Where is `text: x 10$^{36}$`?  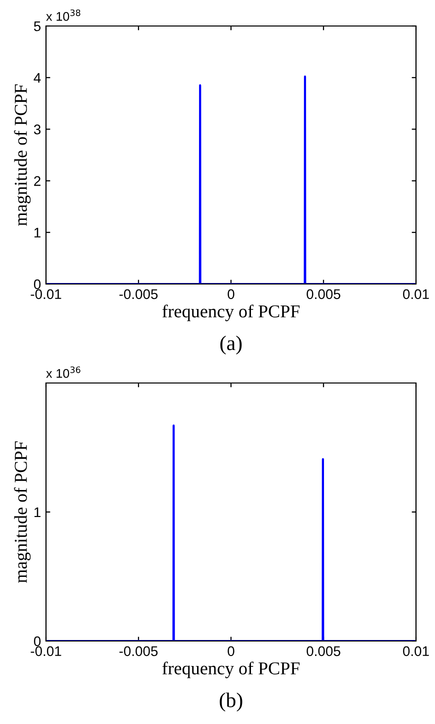
text: x 10$^{36}$ is located at coordinates (63, 372).